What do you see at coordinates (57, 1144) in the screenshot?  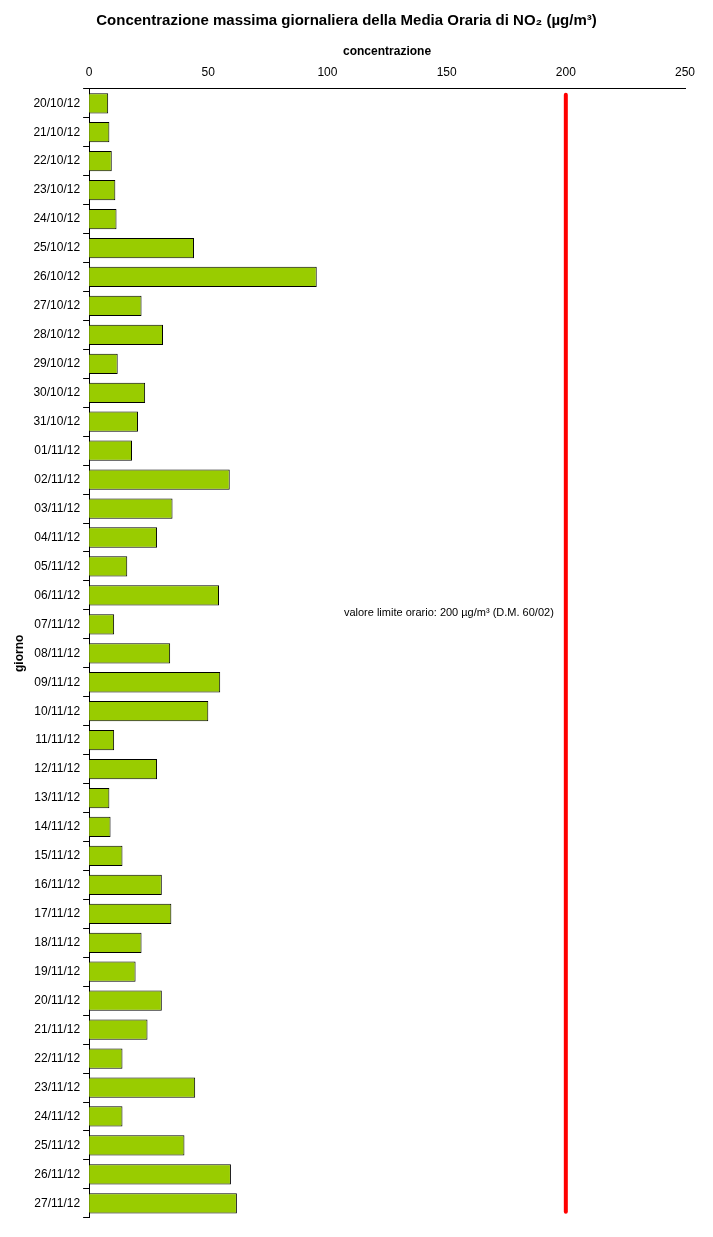 I see `y-tick-label: 25/11/12` at bounding box center [57, 1144].